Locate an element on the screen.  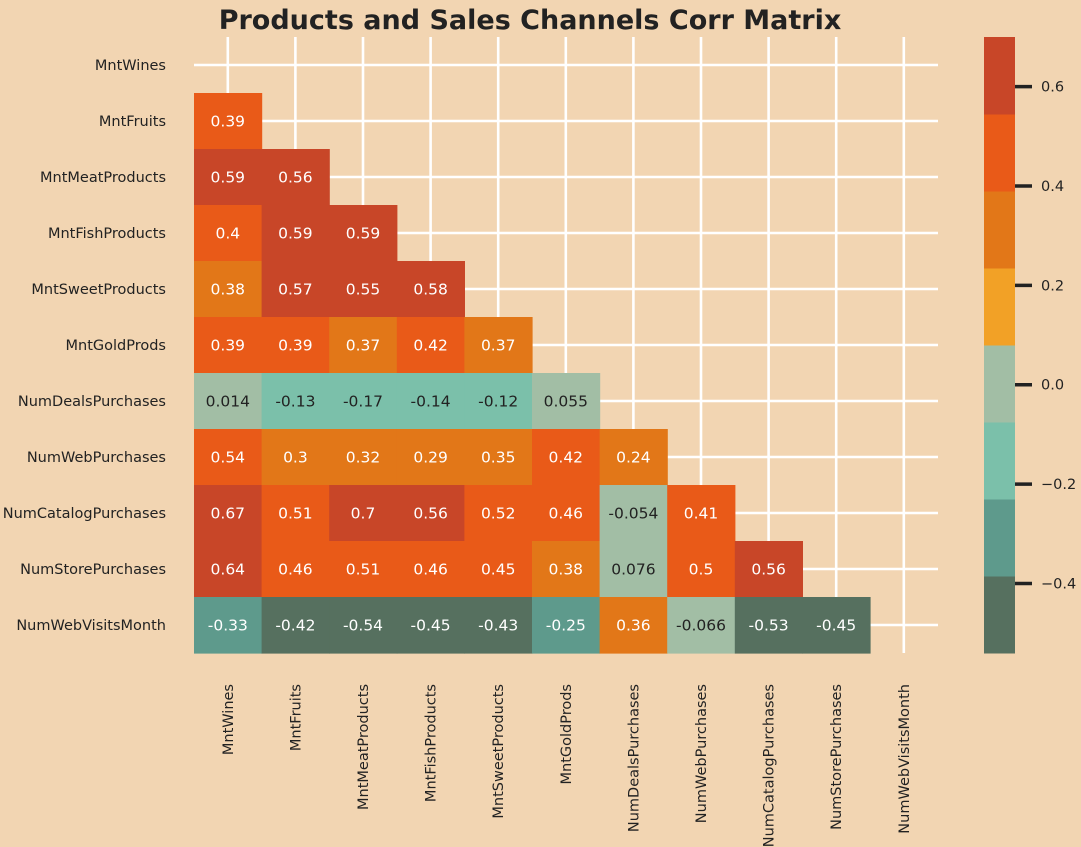
cell-value-label: -0.14 is located at coordinates (431, 402).